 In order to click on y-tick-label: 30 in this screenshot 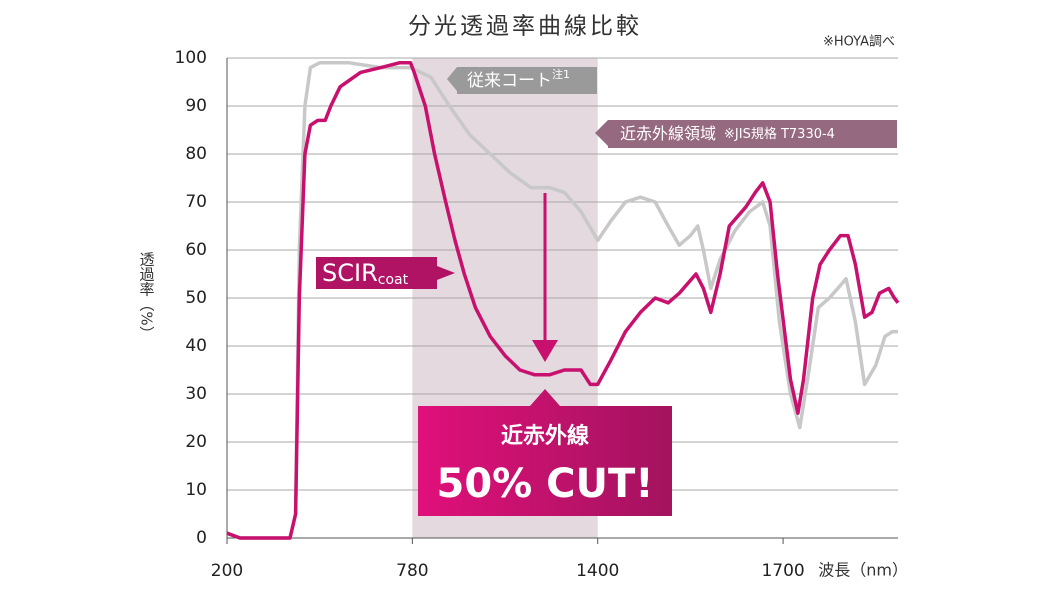, I will do `click(196, 394)`.